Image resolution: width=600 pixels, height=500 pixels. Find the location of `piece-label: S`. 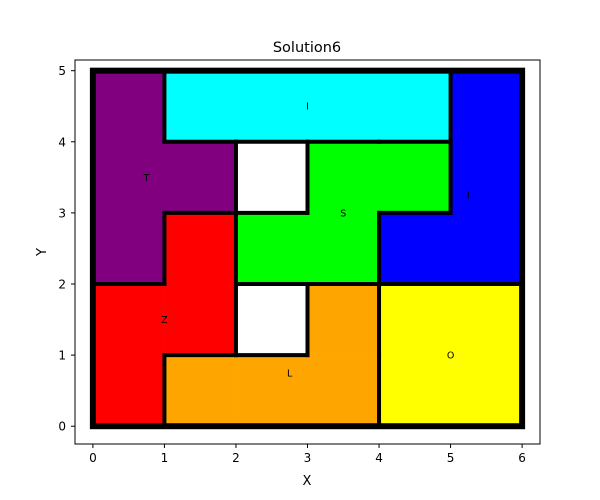

piece-label: S is located at coordinates (343, 213).